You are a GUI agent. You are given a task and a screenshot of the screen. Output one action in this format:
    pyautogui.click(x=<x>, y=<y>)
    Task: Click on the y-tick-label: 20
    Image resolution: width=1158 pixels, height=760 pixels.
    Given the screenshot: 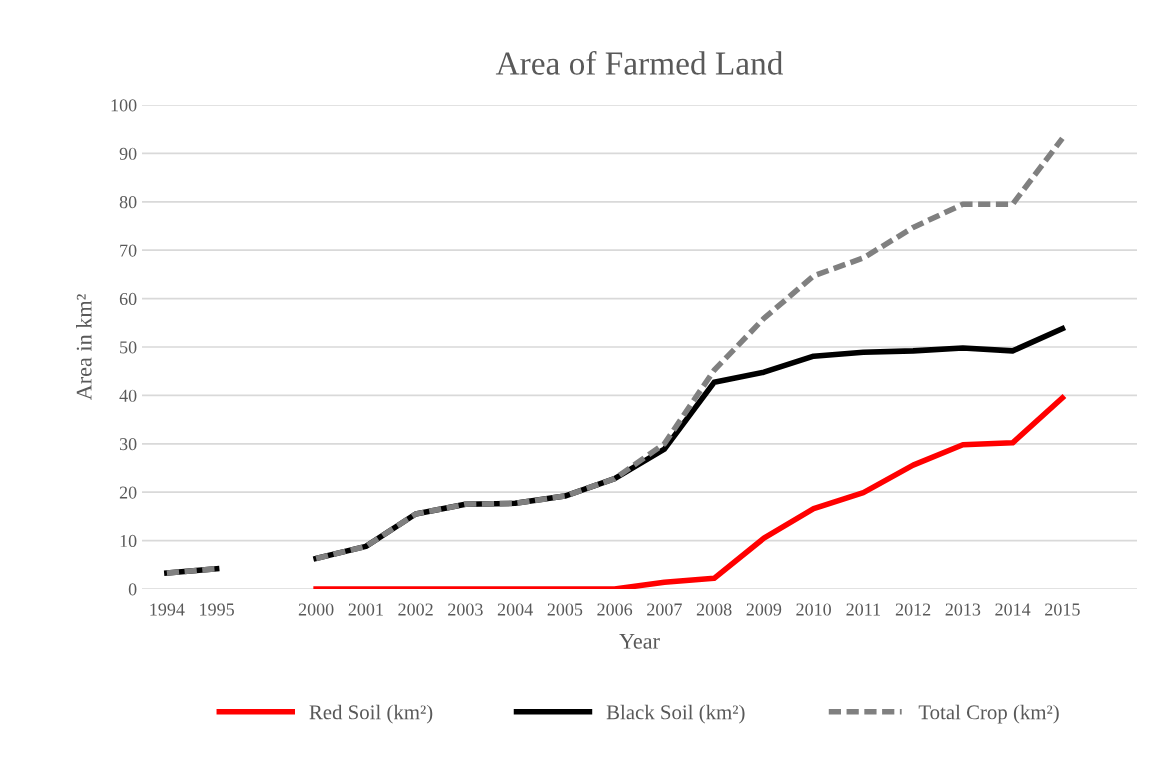 What is the action you would take?
    pyautogui.click(x=128, y=492)
    